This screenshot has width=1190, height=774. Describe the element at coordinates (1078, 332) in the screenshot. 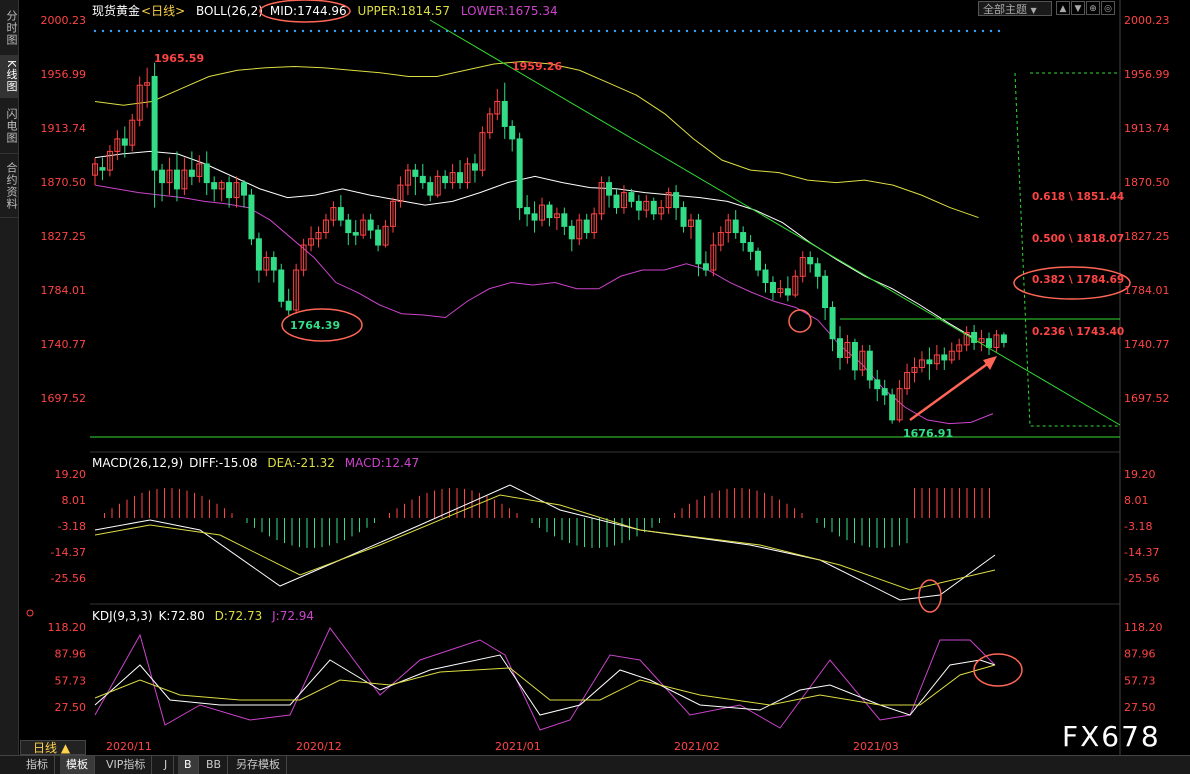

I see `fib-level-label: 0.236 \ 1743.40` at that location.